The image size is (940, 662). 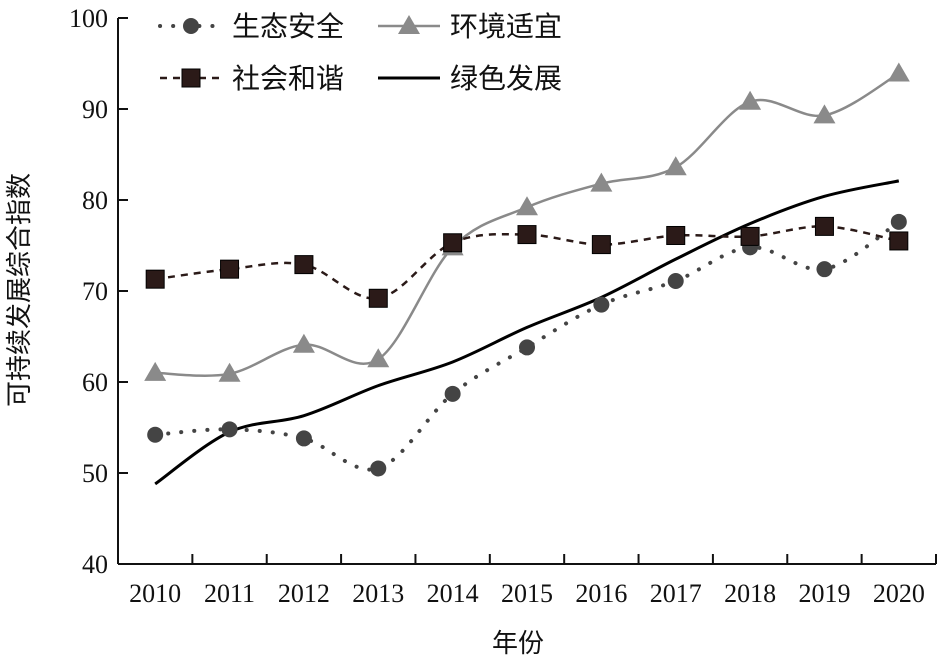 What do you see at coordinates (378, 593) in the screenshot?
I see `x-tick-label: 2013` at bounding box center [378, 593].